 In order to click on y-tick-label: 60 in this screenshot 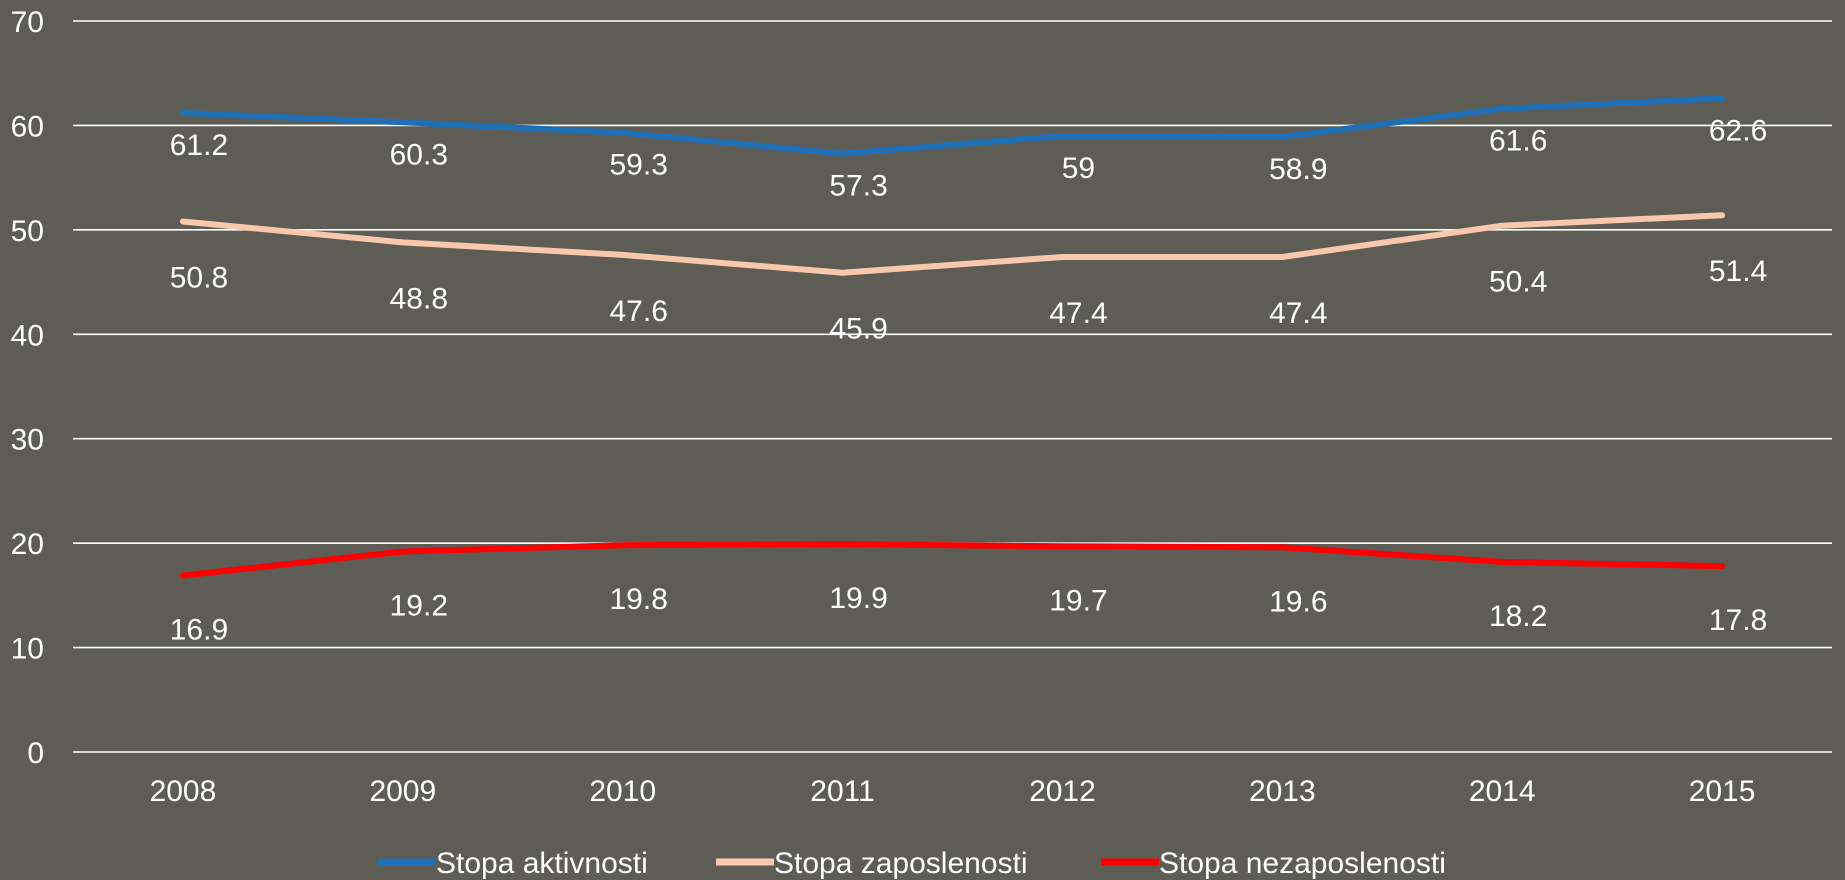, I will do `click(27, 126)`.